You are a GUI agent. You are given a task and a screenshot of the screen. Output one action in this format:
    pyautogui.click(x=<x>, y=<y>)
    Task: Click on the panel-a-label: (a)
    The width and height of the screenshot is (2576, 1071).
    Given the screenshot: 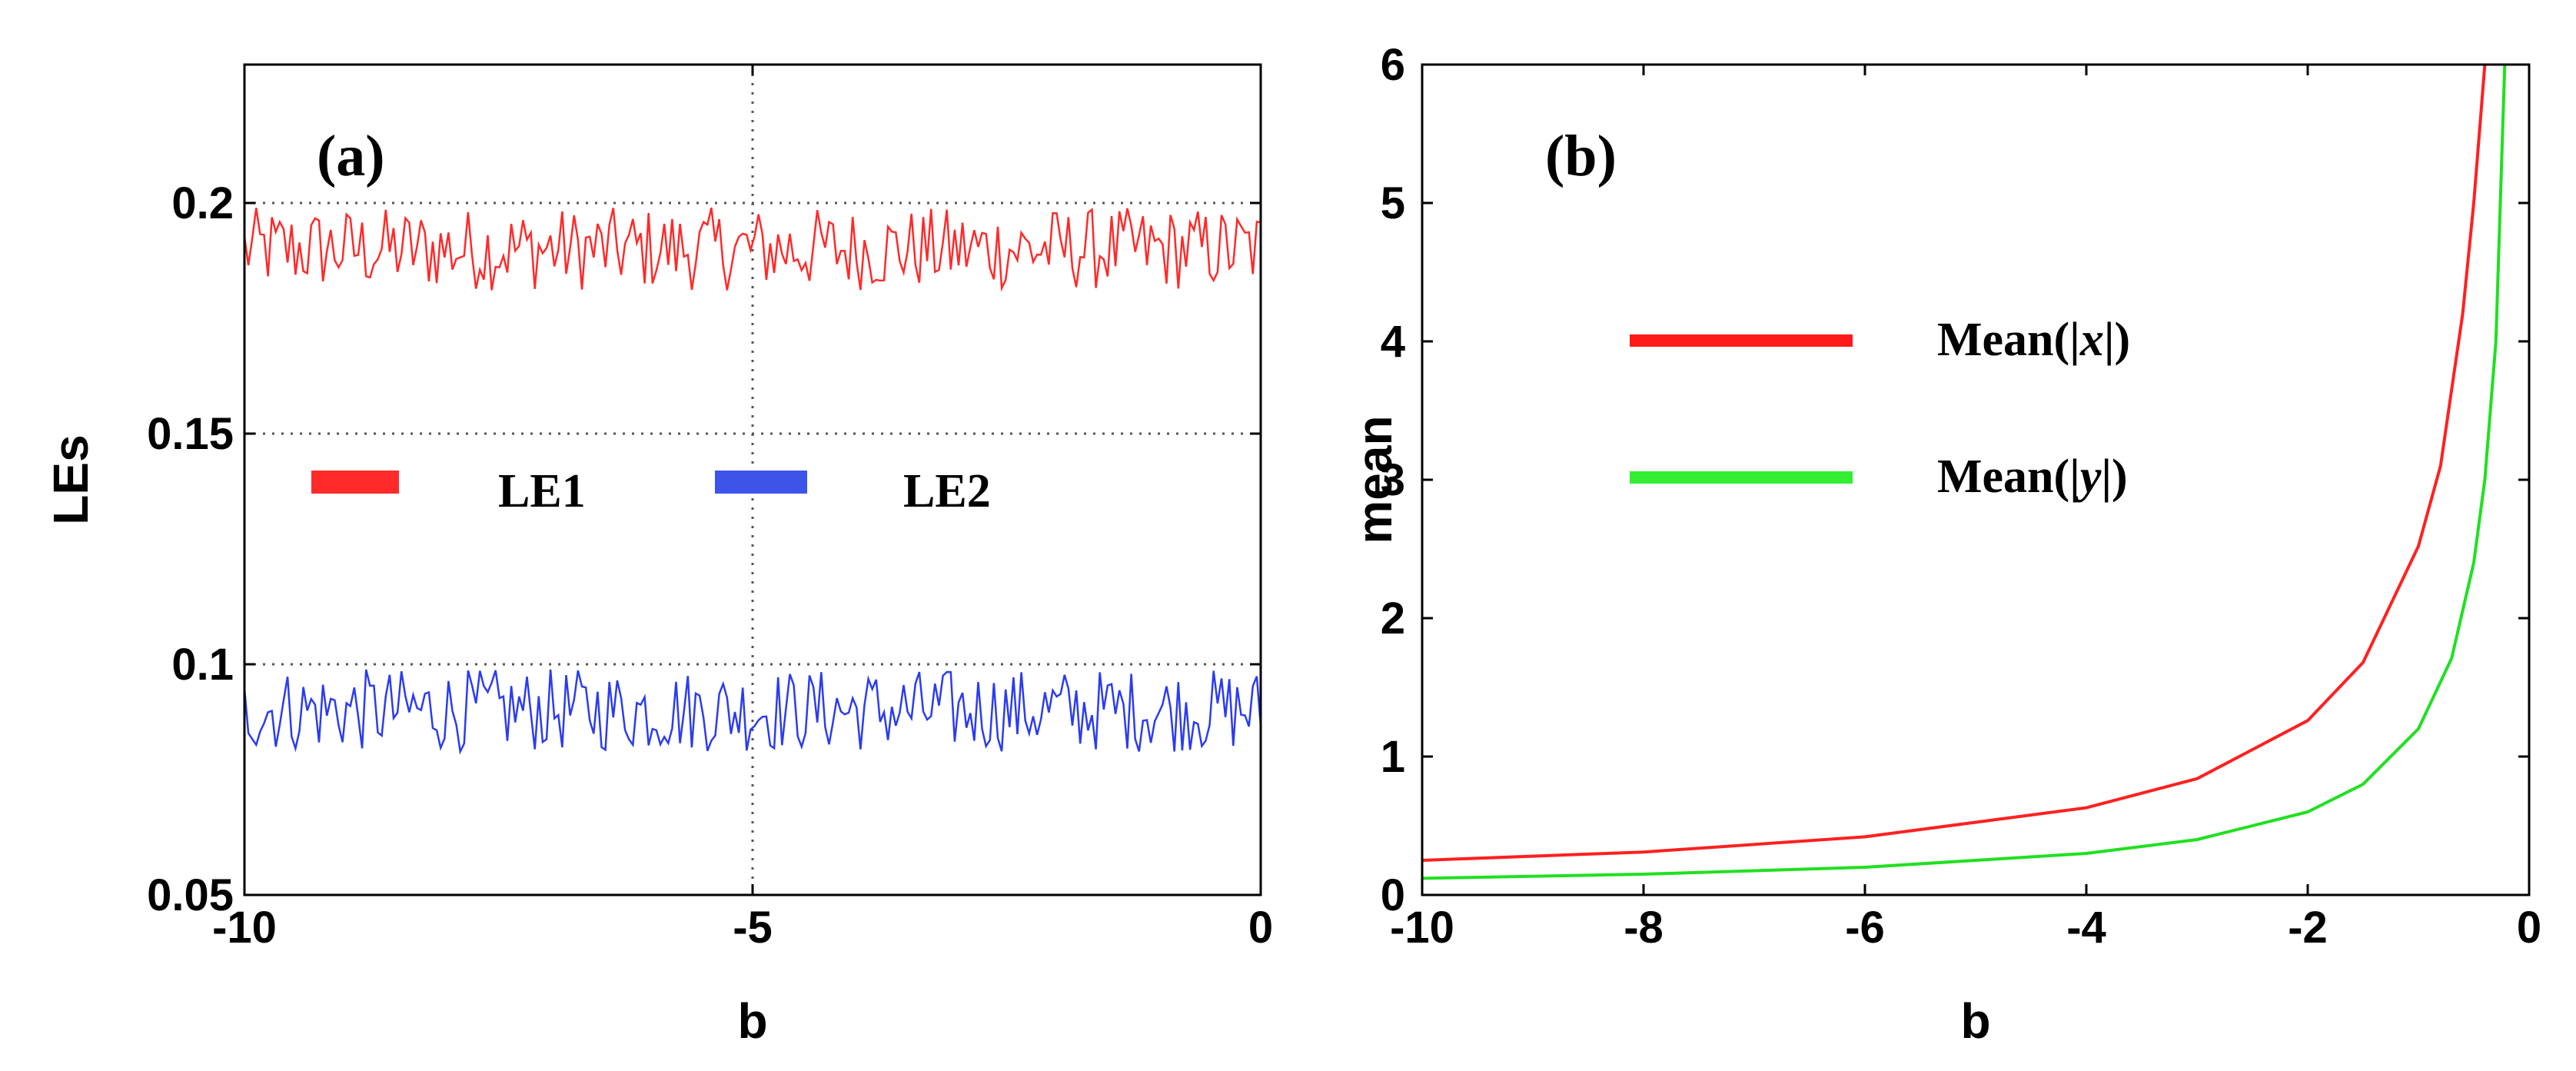 What is the action you would take?
    pyautogui.click(x=351, y=156)
    